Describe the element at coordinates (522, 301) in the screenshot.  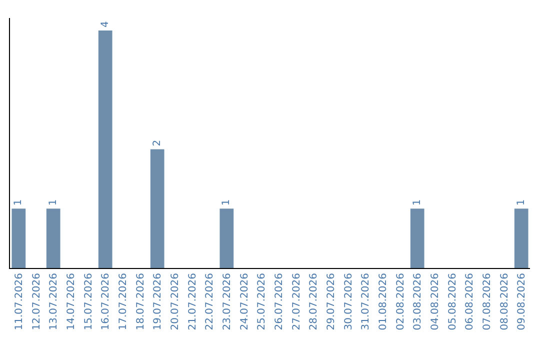
I see `x-tick-label: 09.08.2026` at that location.